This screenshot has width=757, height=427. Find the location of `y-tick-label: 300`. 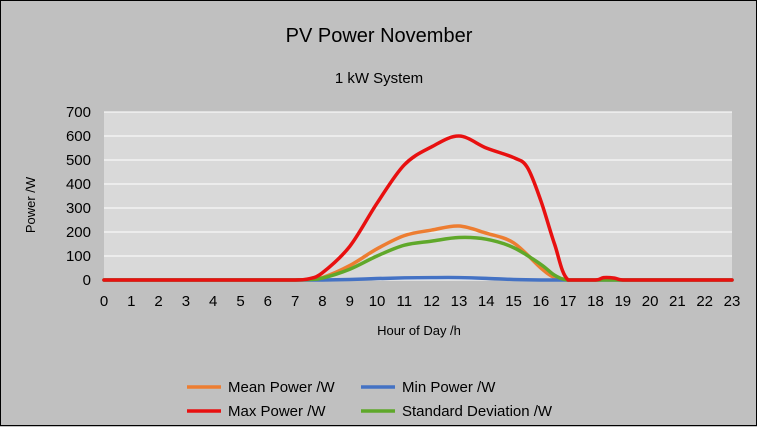

y-tick-label: 300 is located at coordinates (78, 208).